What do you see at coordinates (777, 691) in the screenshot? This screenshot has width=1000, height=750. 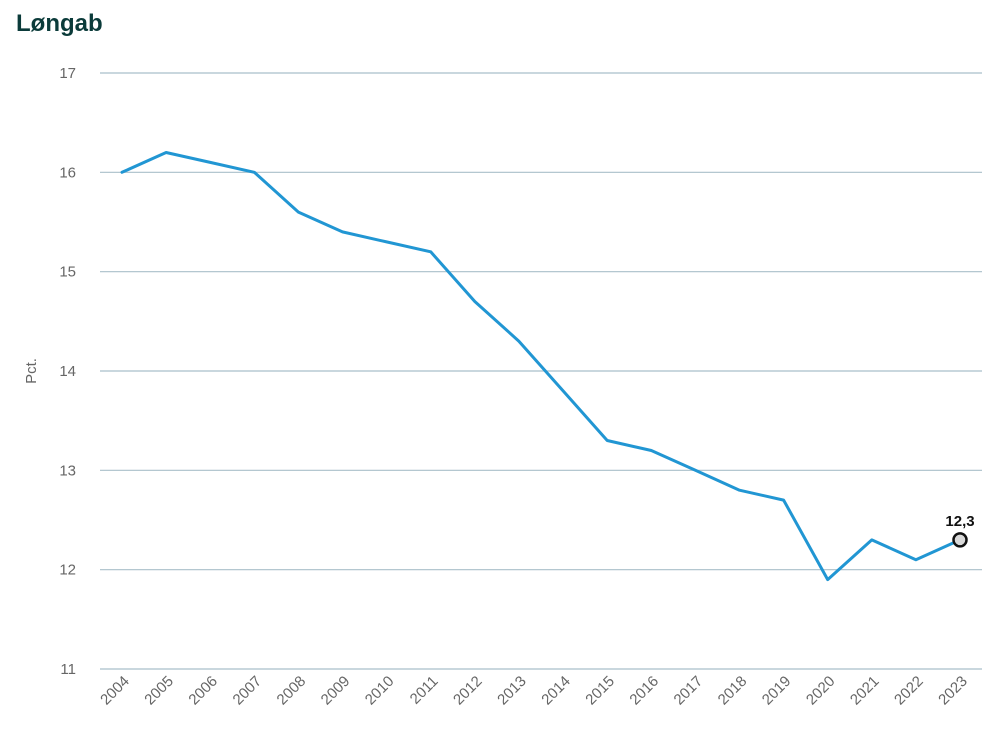 I see `x-tick-label: 2019` at bounding box center [777, 691].